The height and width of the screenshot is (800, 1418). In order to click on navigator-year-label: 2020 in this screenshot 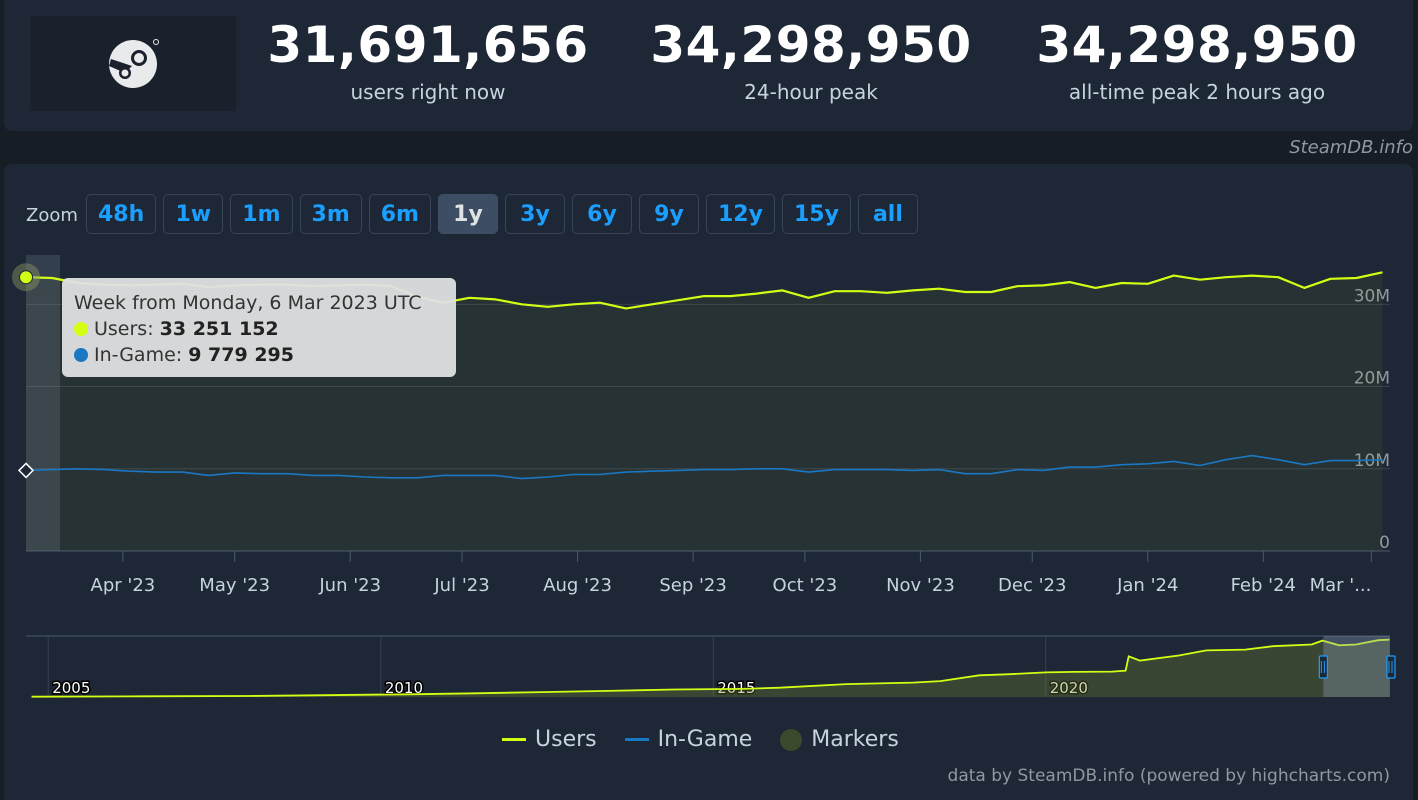, I will do `click(1069, 688)`.